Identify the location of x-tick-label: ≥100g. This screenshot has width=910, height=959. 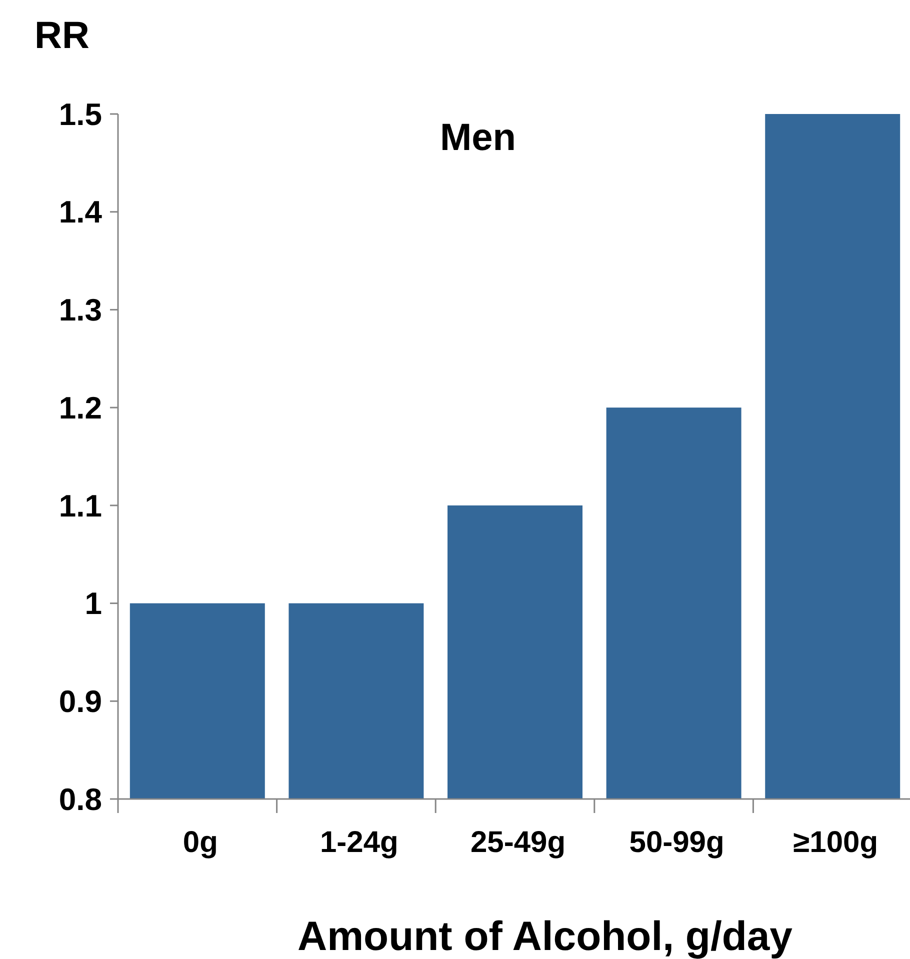
(835, 842).